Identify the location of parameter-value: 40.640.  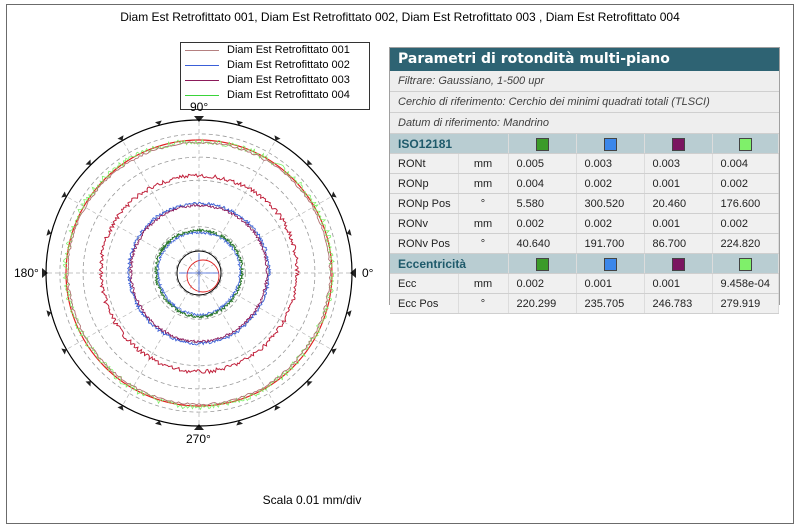
(542, 243).